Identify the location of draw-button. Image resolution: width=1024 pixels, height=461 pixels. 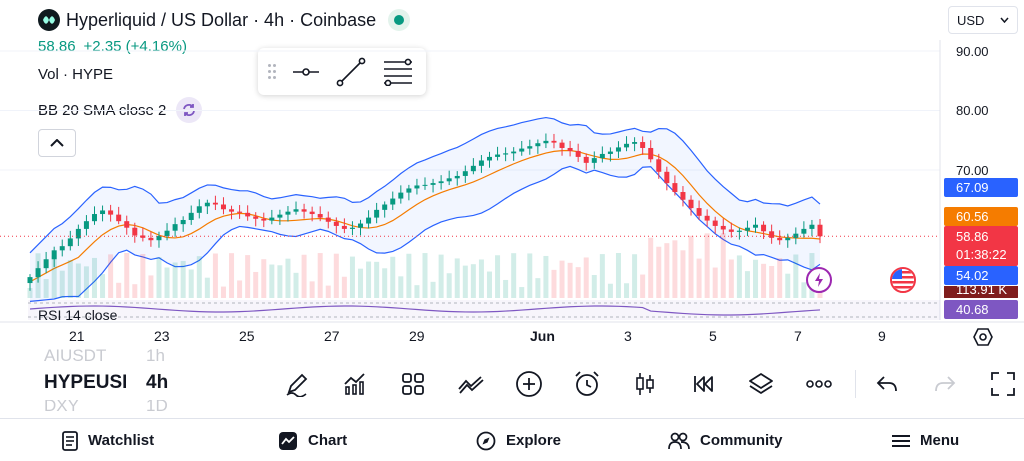
(297, 384).